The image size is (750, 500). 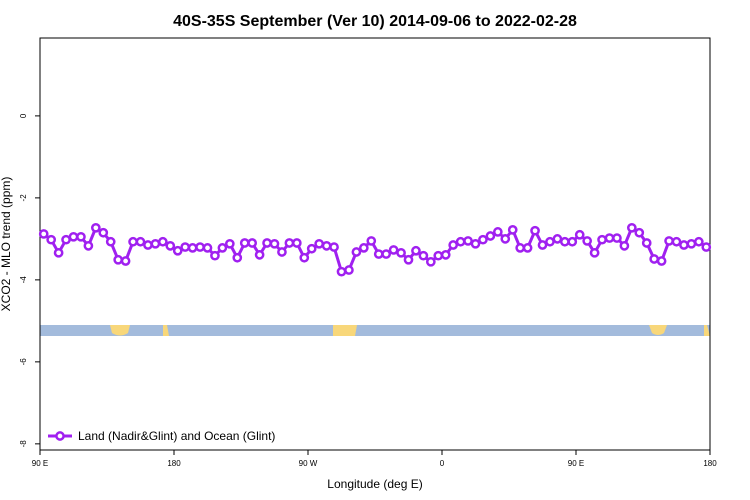 I want to click on y-tick-label: 0, so click(x=23, y=115).